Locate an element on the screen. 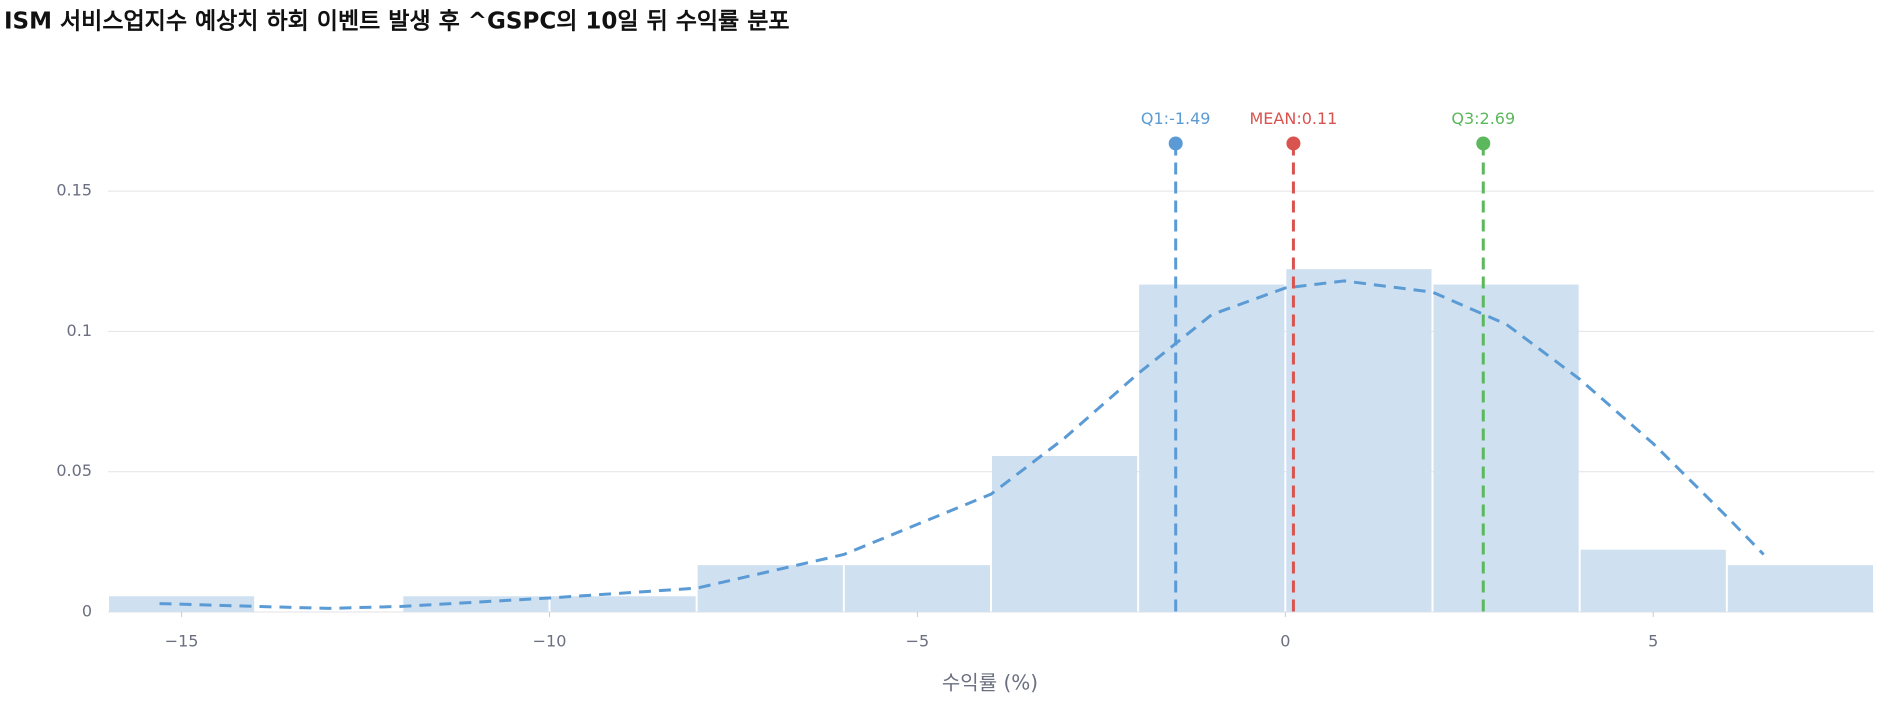  x-tick-label: −10 is located at coordinates (550, 641).